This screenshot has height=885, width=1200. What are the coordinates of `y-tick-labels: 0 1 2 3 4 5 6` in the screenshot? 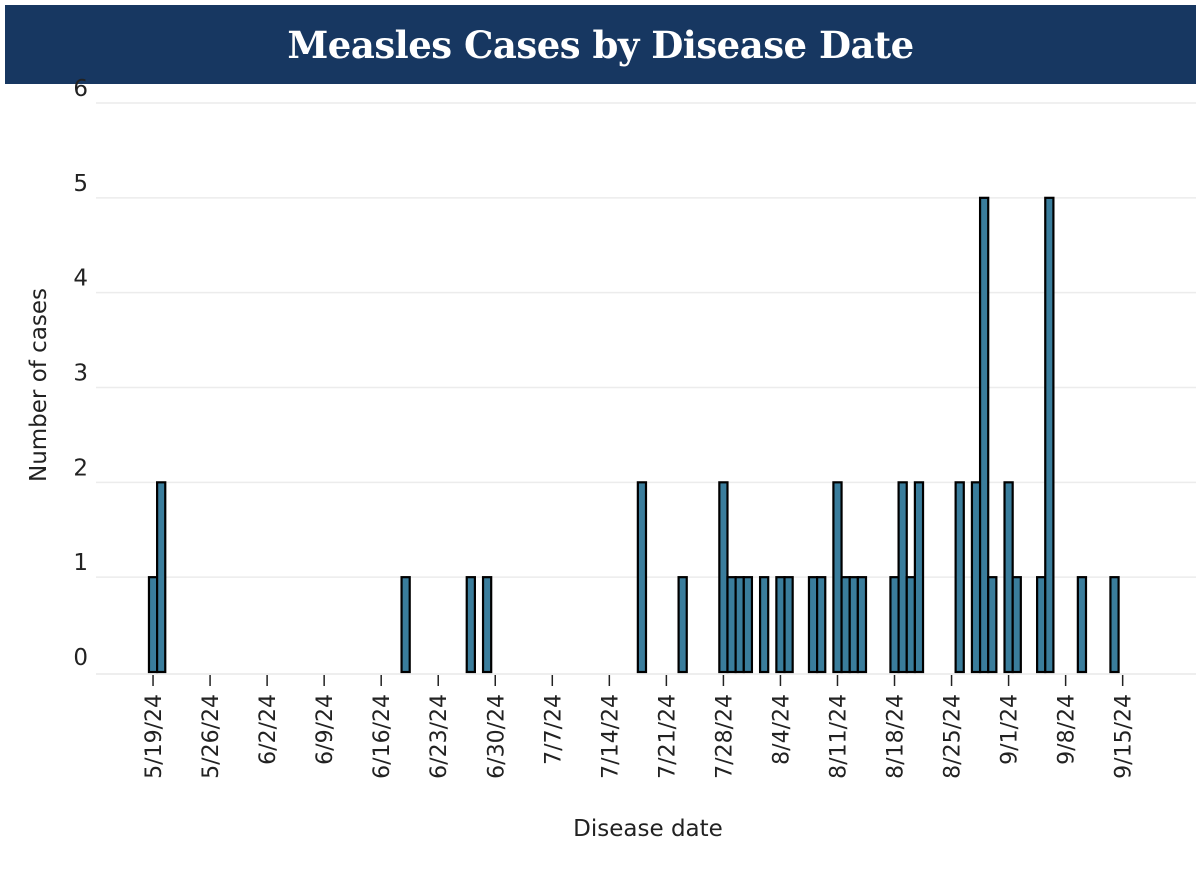 It's located at (80, 373).